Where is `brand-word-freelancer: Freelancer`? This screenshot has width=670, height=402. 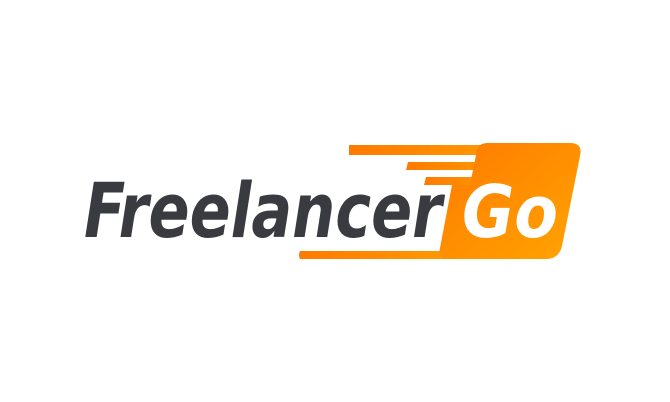
brand-word-freelancer: Freelancer is located at coordinates (265, 210).